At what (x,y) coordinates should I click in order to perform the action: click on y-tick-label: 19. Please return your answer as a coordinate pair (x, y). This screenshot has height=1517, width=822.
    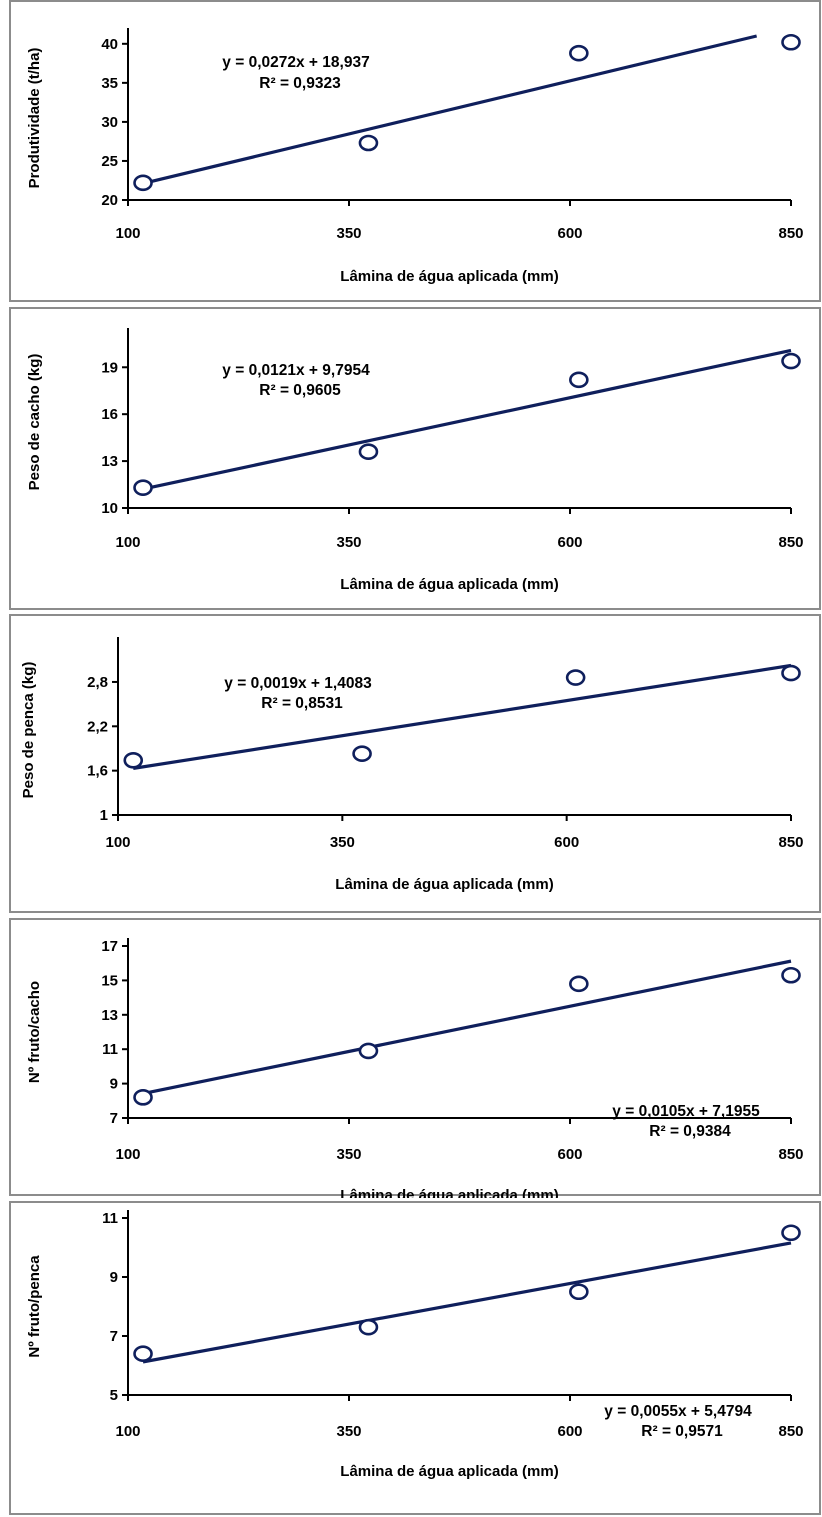
    Looking at the image, I should click on (109, 367).